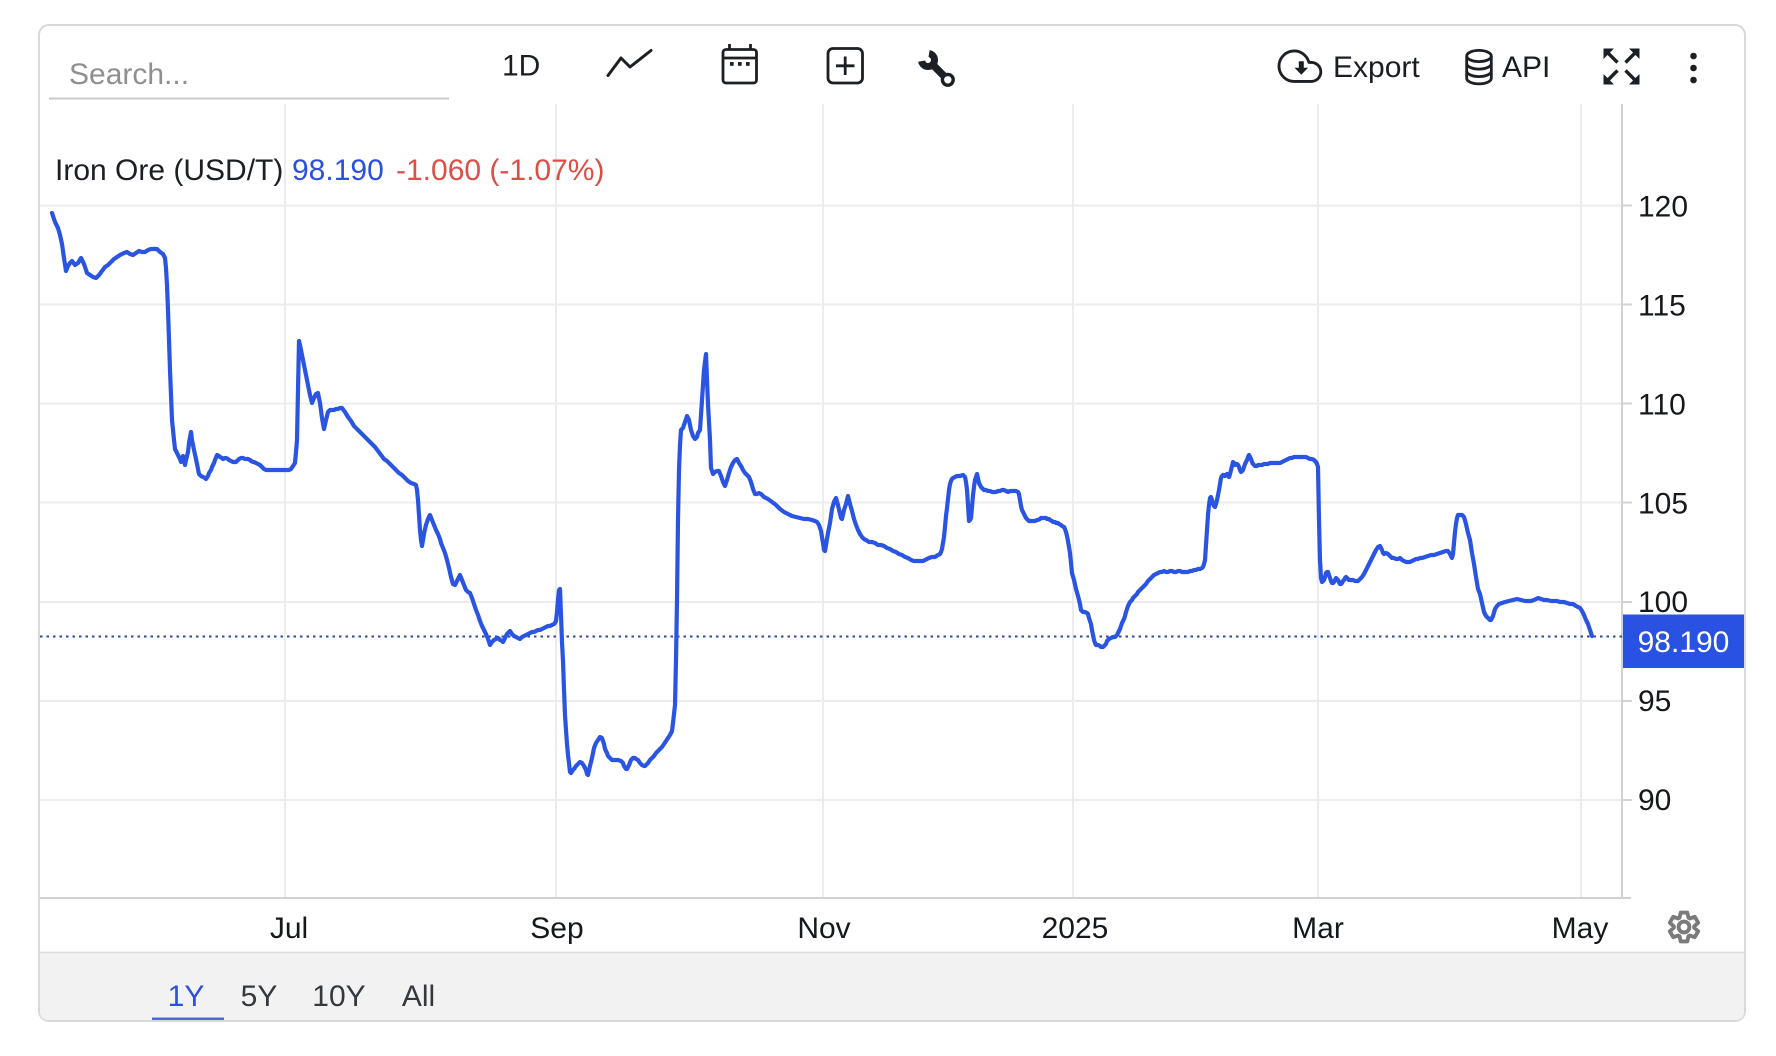  Describe the element at coordinates (1662, 405) in the screenshot. I see `svg-text: 110` at that location.